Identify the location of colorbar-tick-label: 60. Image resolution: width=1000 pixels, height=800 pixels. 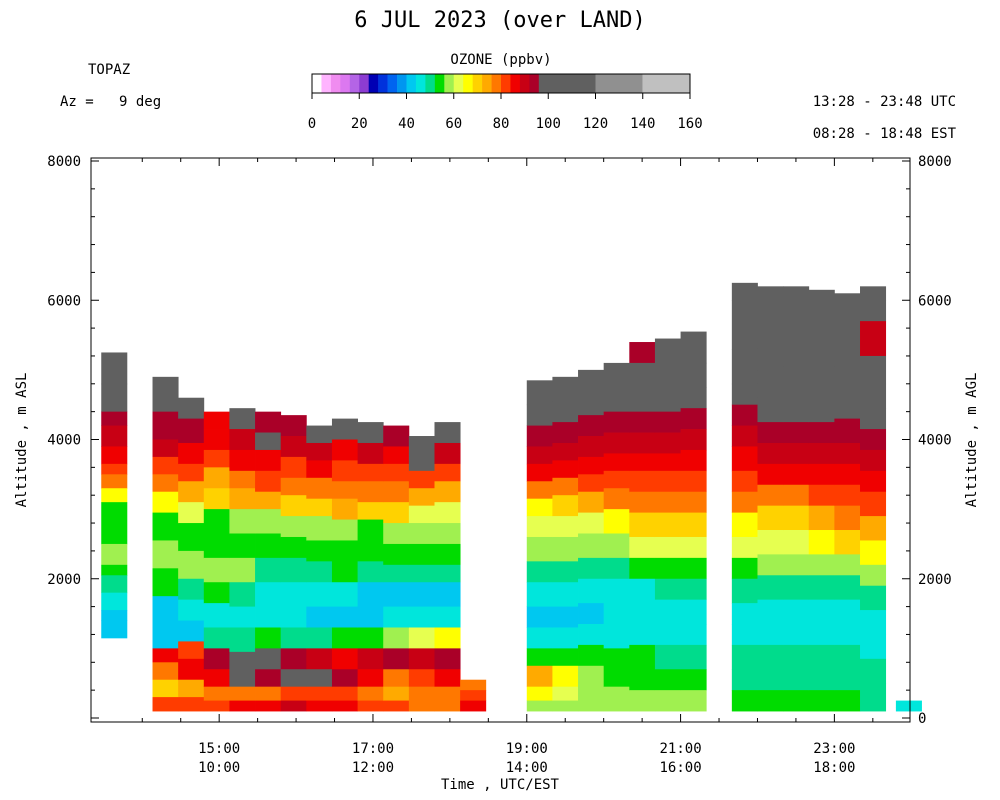
(453, 124).